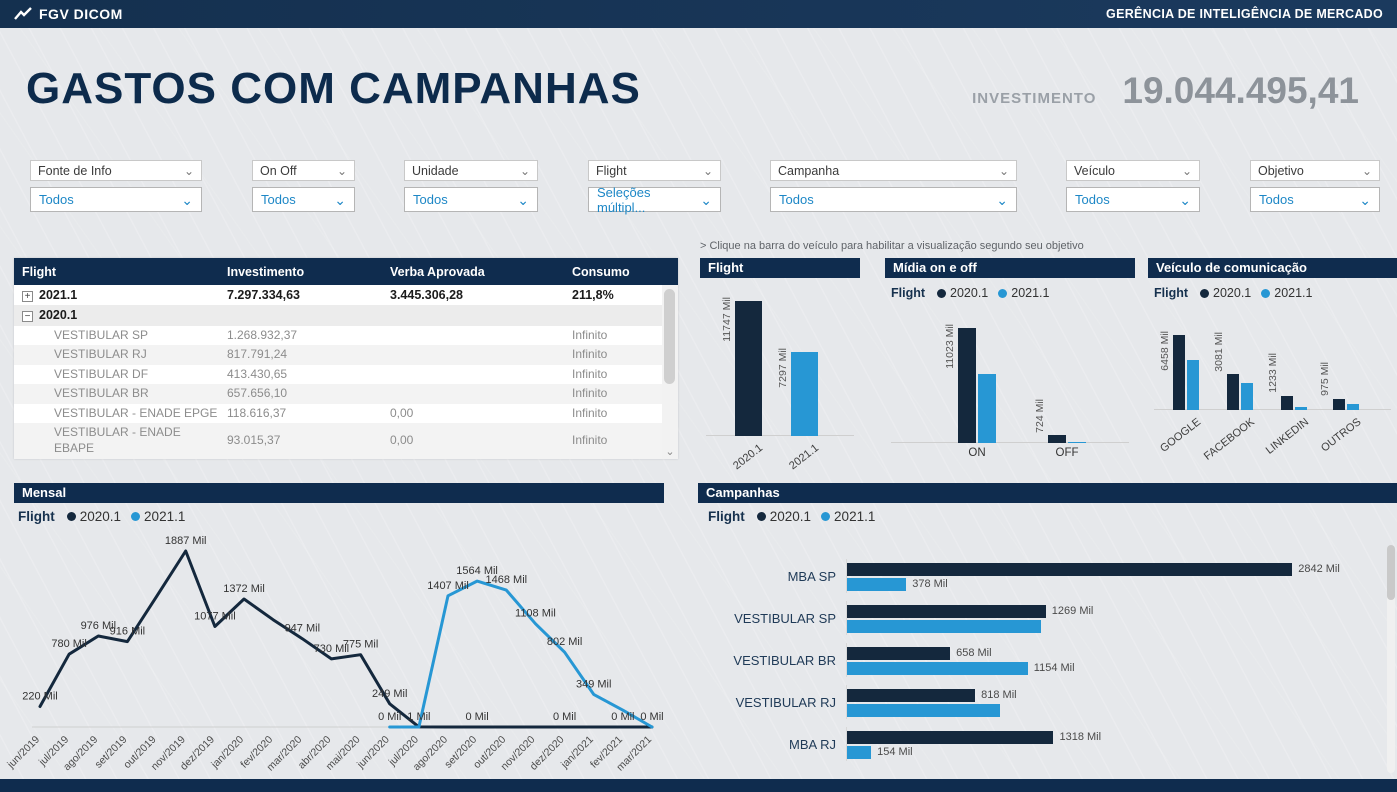 The height and width of the screenshot is (792, 1397). Describe the element at coordinates (654, 200) in the screenshot. I see `slicer-value-dropdown: Seleções múltipl... ⌄` at that location.